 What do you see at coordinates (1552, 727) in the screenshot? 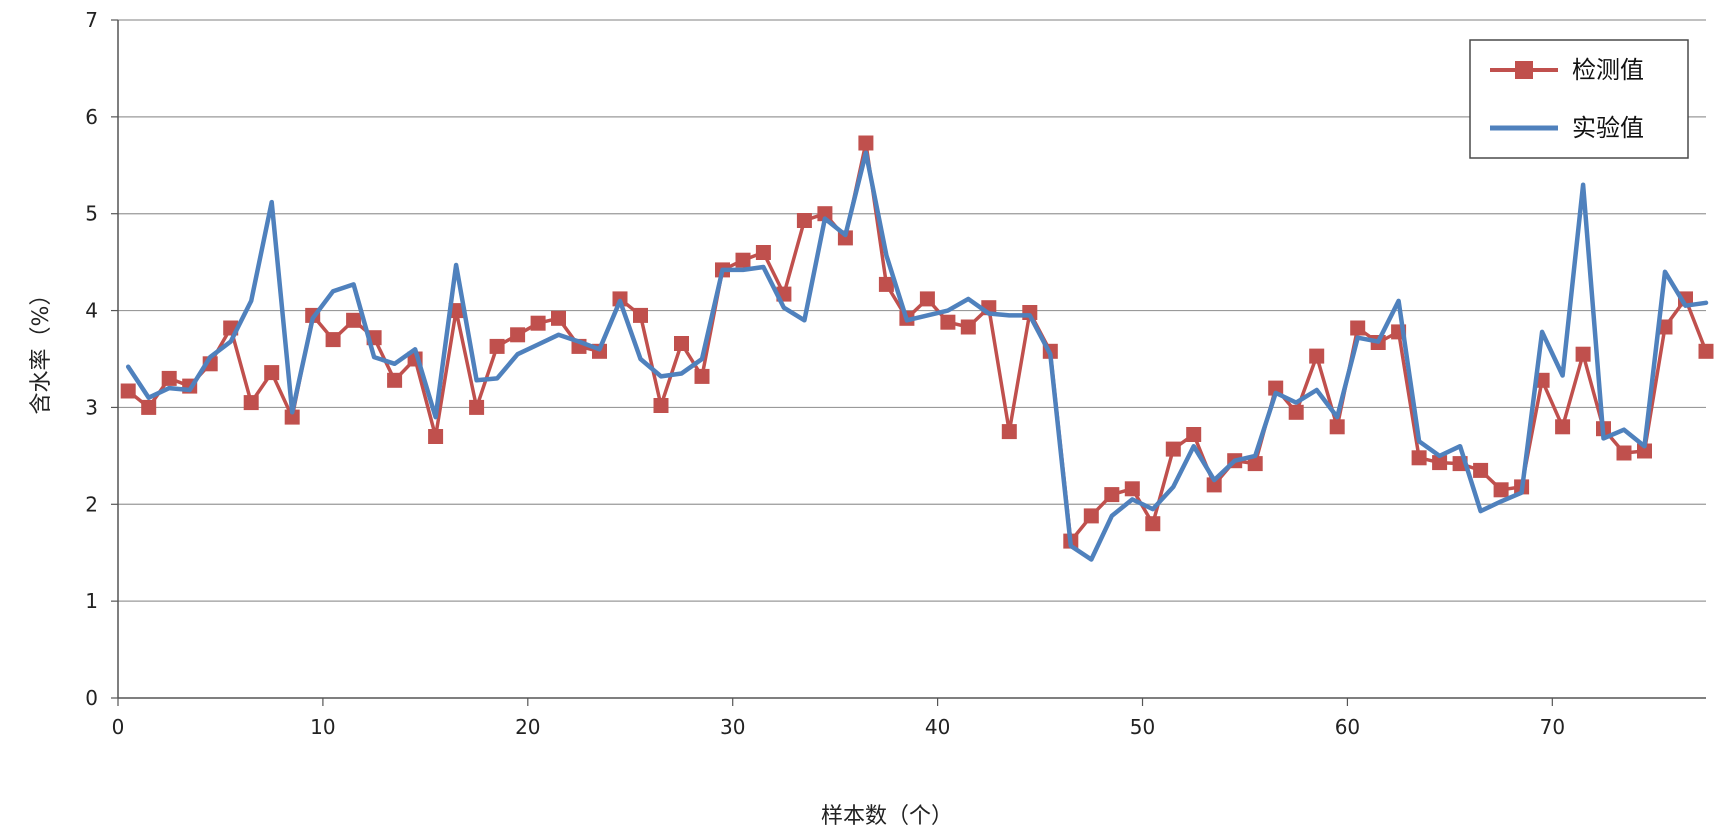
I see `x-tick-label-70: 70` at bounding box center [1552, 727].